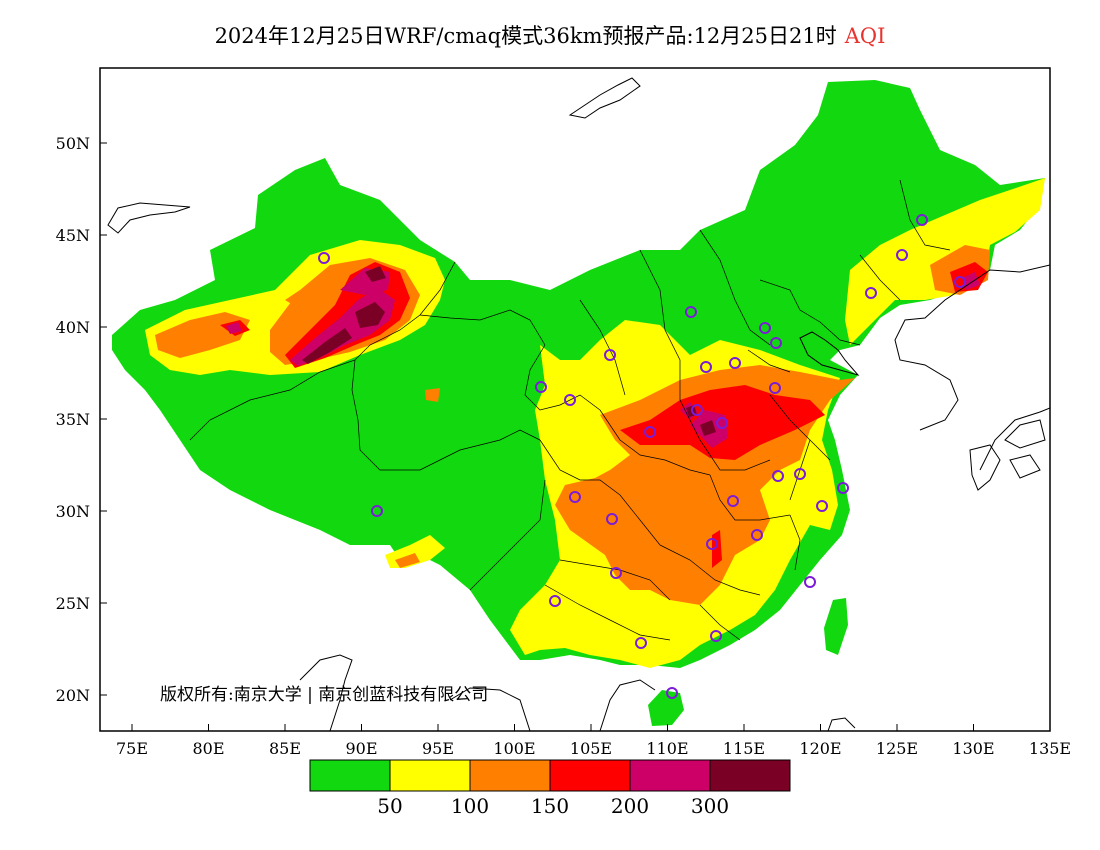  I want to click on x-tick-label: 105E, so click(591, 748).